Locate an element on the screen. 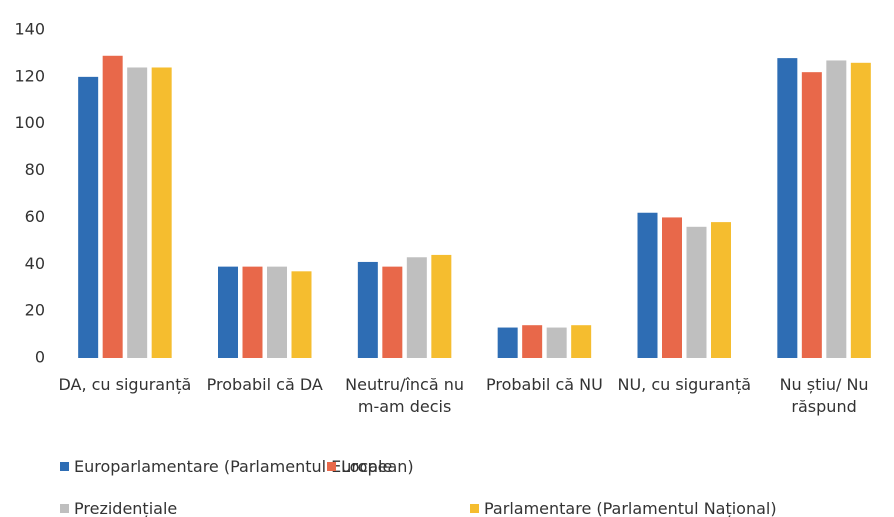  y-tick-label: 40 is located at coordinates (35, 263).